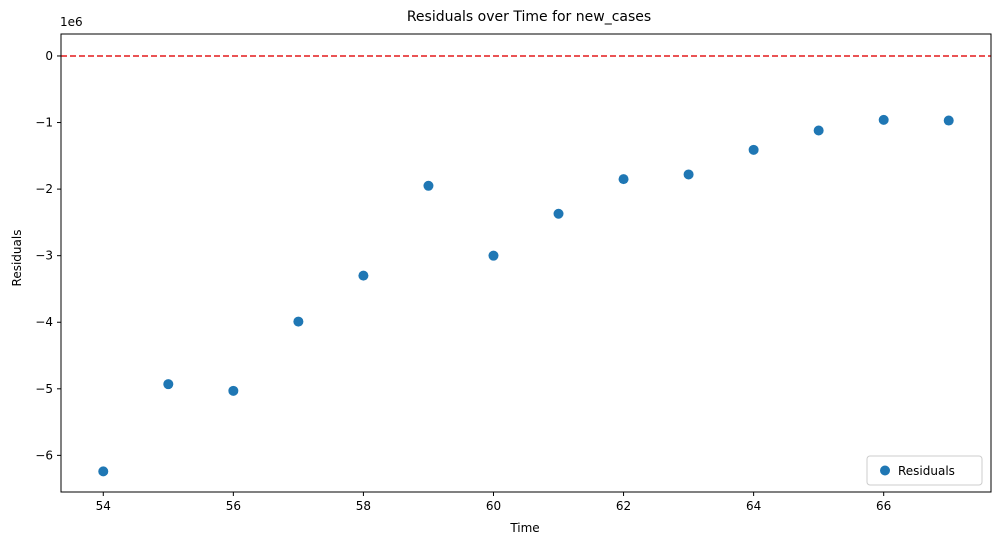 The height and width of the screenshot is (545, 999). What do you see at coordinates (883, 506) in the screenshot?
I see `x-tick-label: 66` at bounding box center [883, 506].